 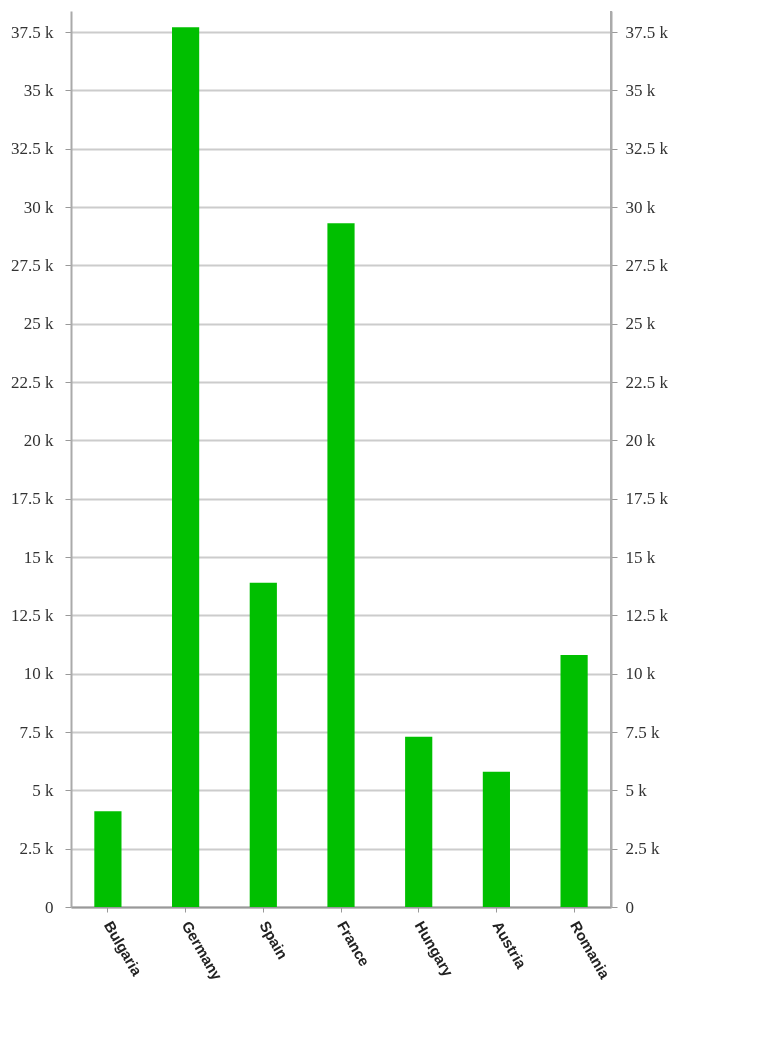 What do you see at coordinates (32, 615) in the screenshot?
I see `y-tick-label: 12.5 k` at bounding box center [32, 615].